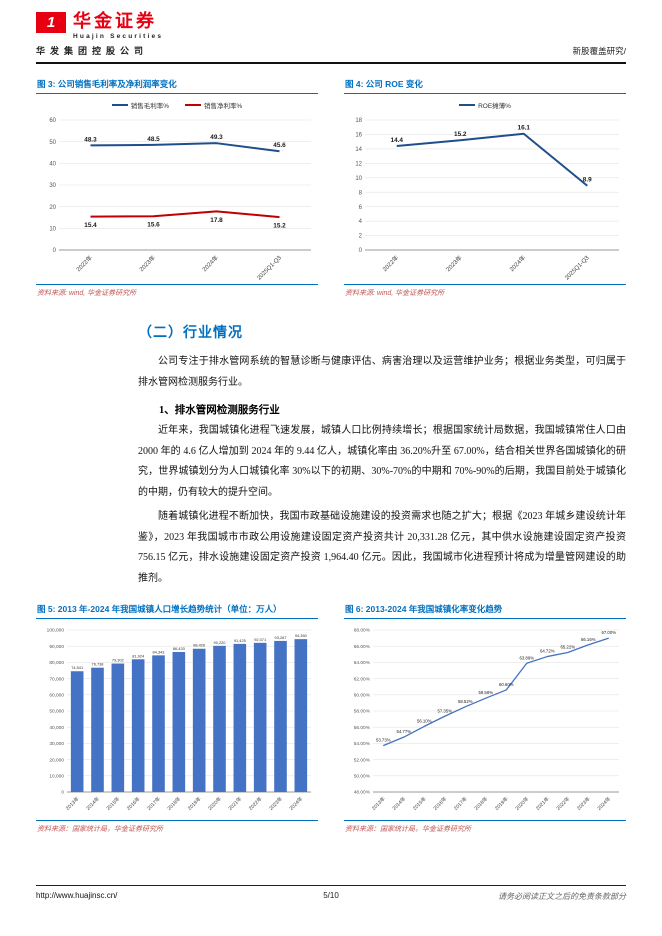  I want to click on legend-label: 销售毛利率%, so click(149, 106).